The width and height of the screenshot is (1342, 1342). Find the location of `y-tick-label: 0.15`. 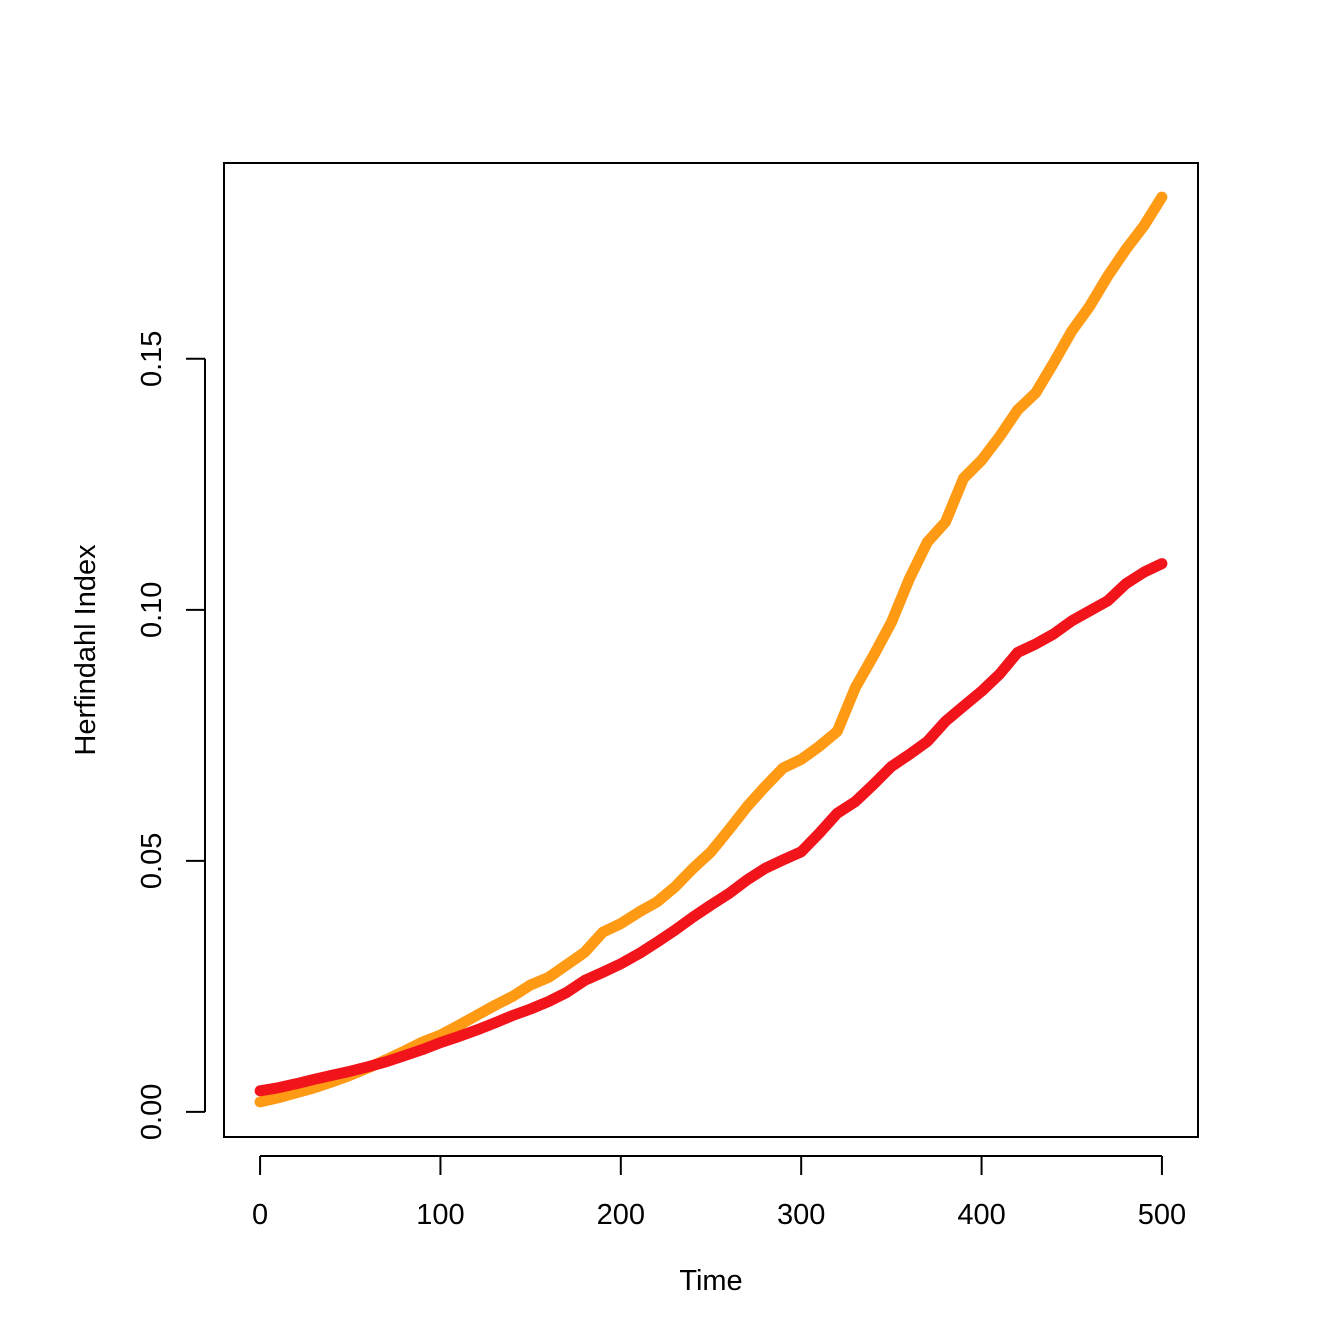

y-tick-label: 0.15 is located at coordinates (152, 359).